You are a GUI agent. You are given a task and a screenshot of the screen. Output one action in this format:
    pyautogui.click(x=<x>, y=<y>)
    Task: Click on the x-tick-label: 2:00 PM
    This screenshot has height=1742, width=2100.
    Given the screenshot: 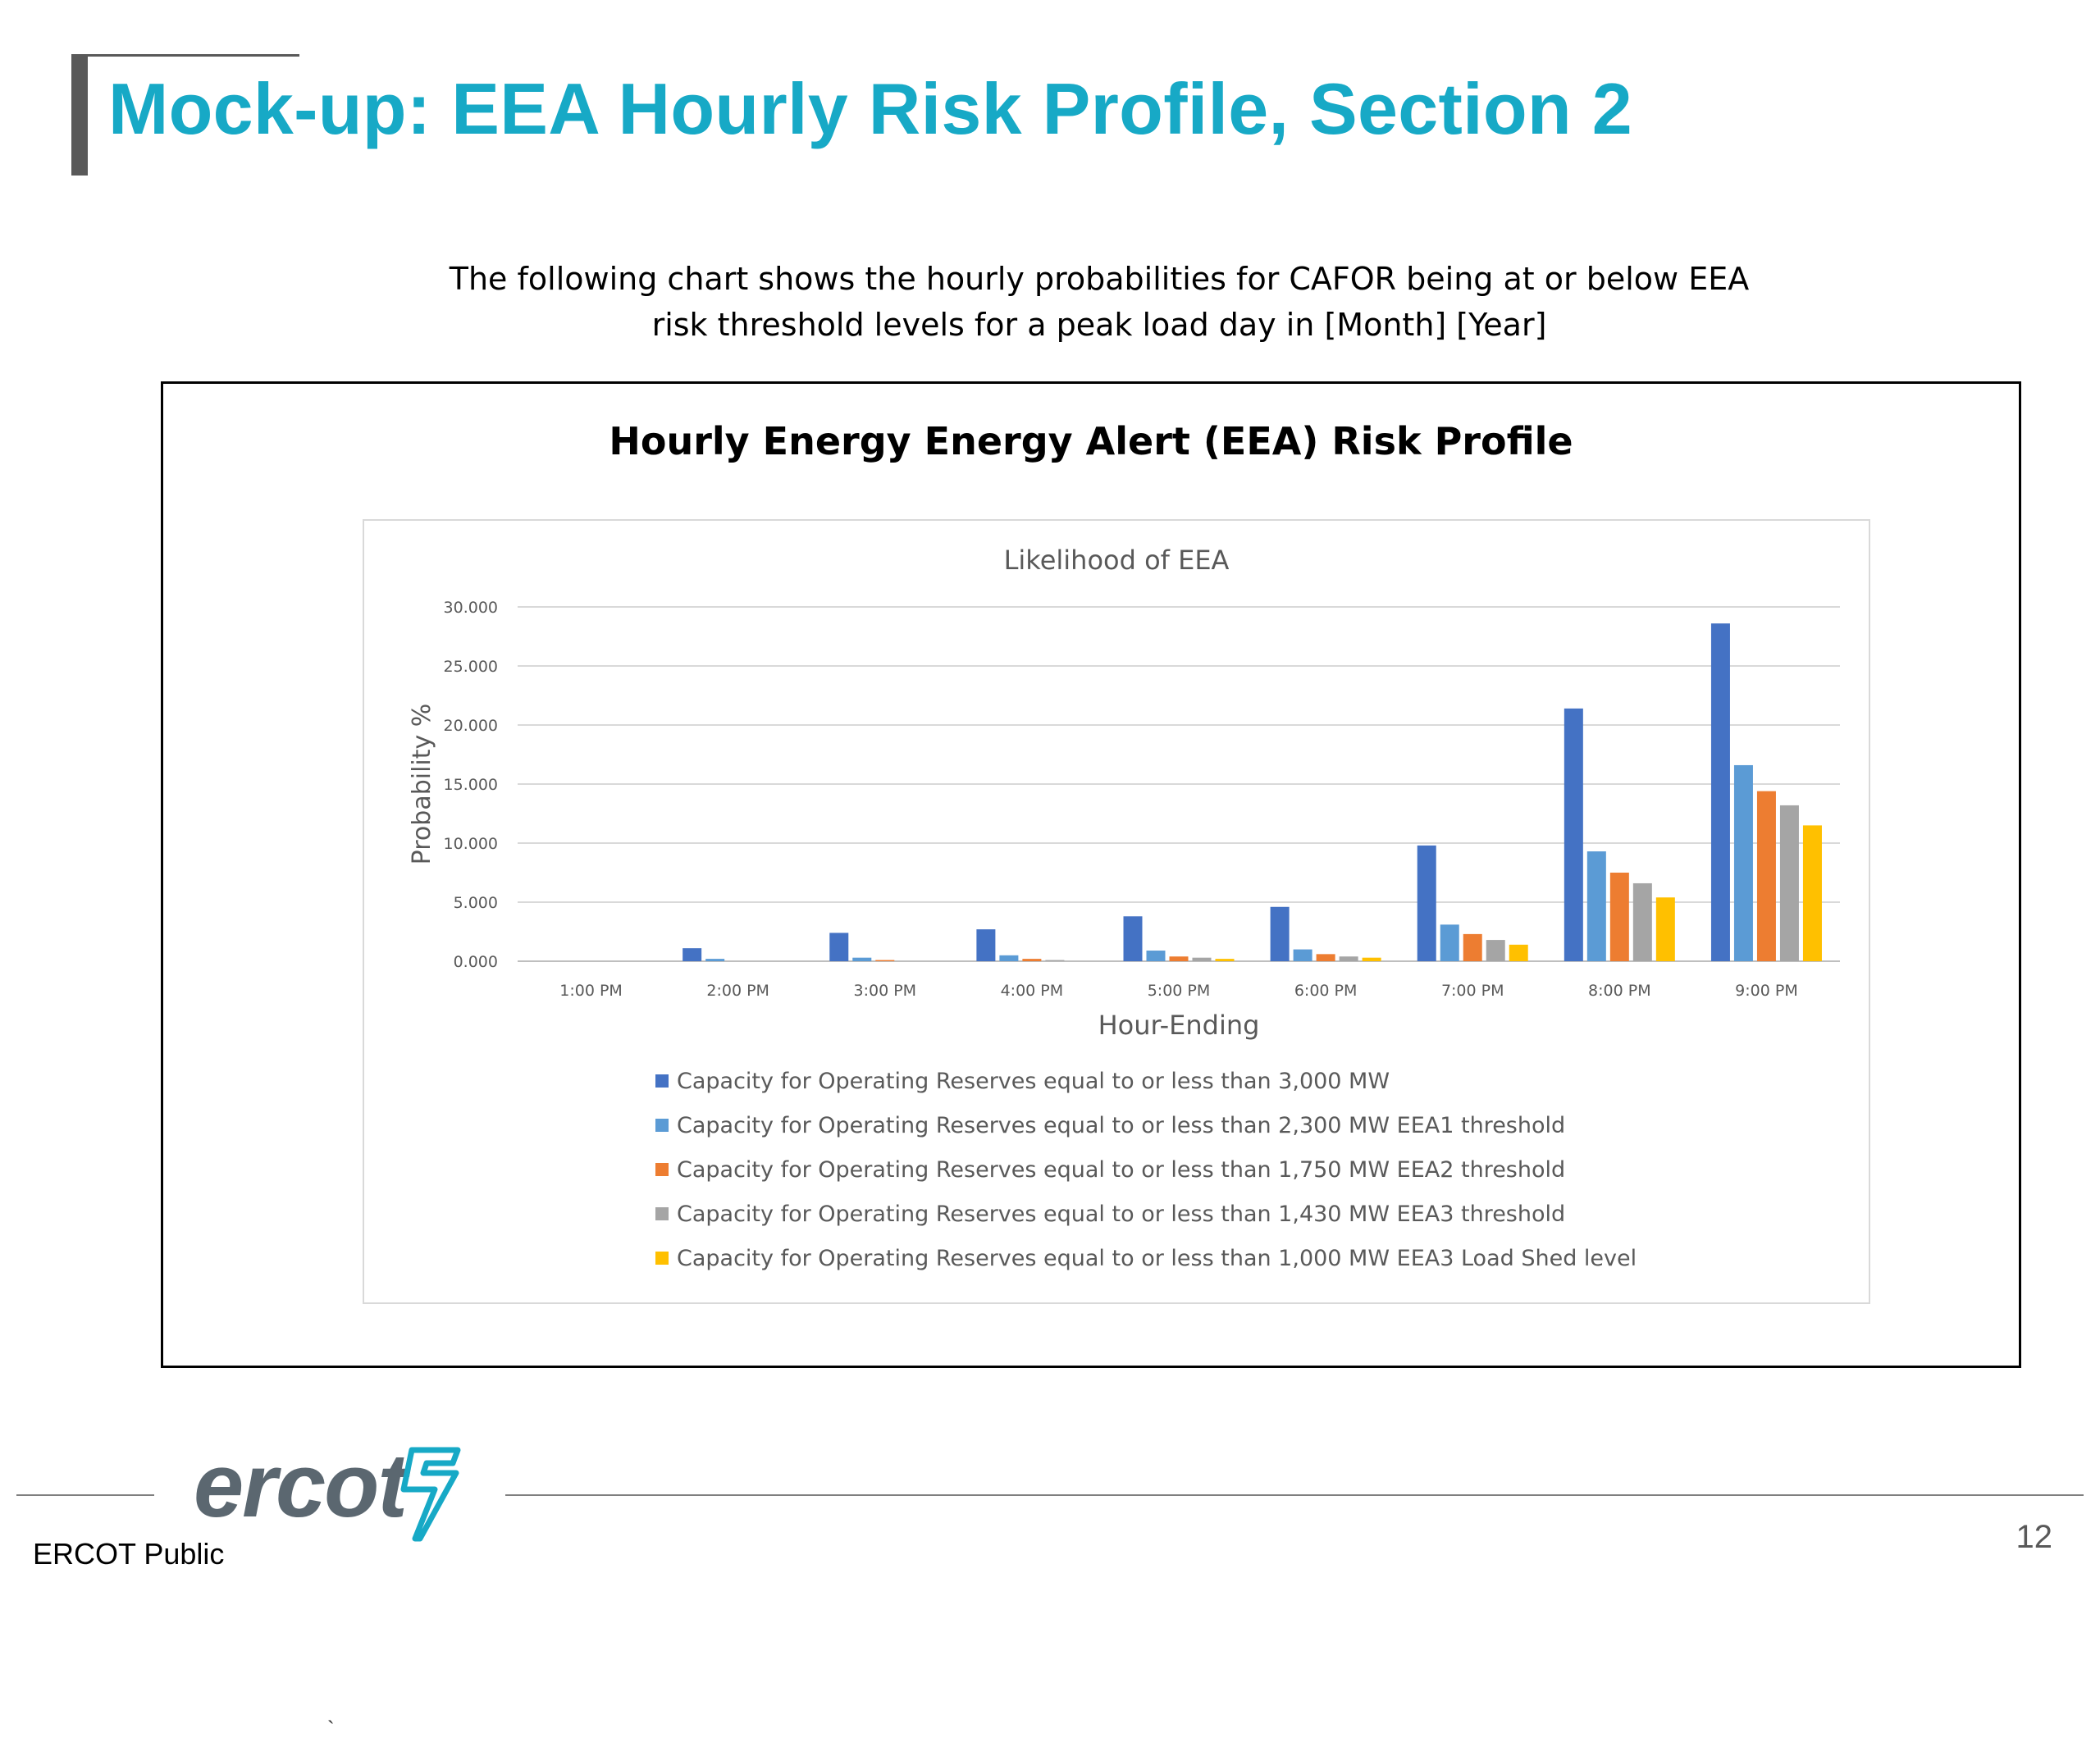 What is the action you would take?
    pyautogui.click(x=738, y=991)
    